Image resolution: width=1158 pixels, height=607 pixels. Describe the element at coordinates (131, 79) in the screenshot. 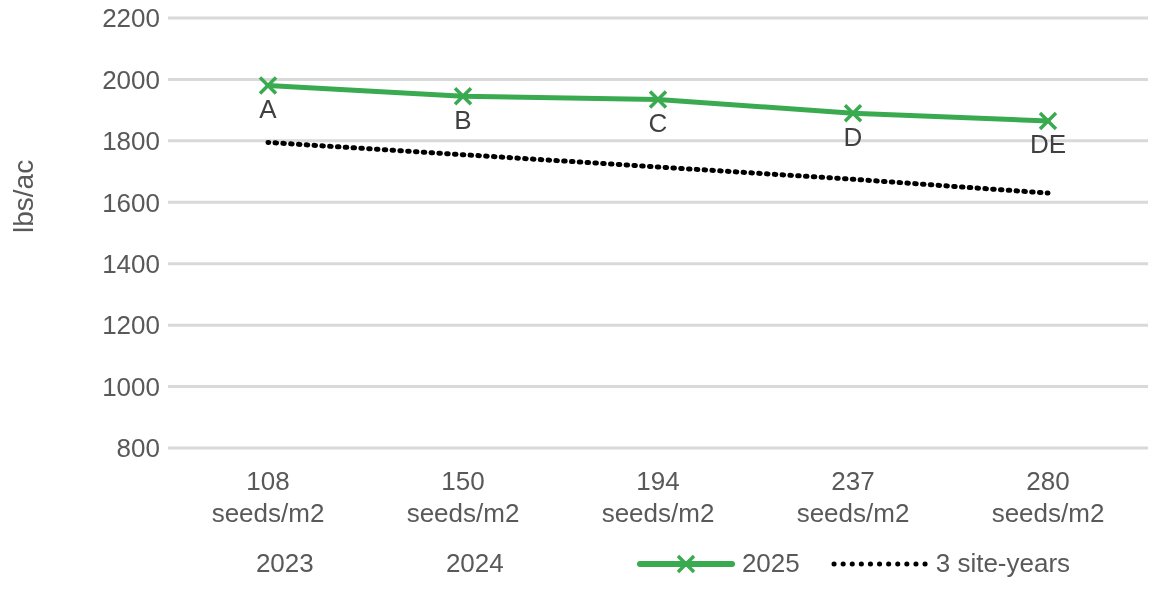

I see `y-tick-label: 2000` at that location.